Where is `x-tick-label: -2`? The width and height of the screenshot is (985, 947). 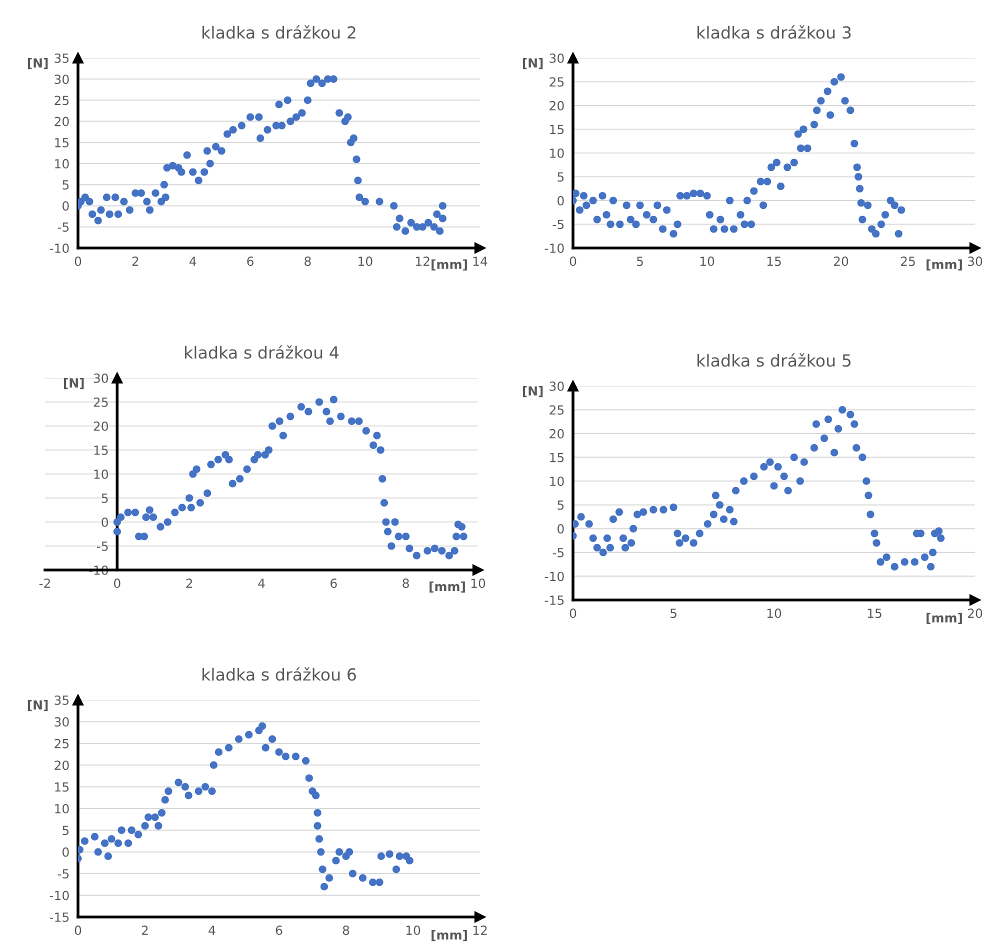
x-tick-label: -2 is located at coordinates (44, 583).